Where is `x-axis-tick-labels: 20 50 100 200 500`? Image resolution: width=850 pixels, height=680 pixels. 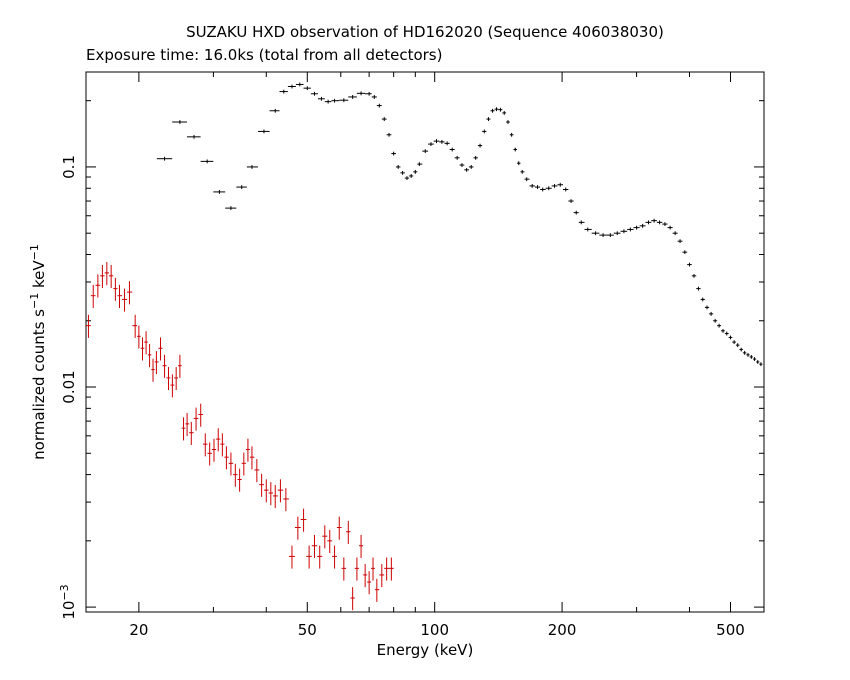
x-axis-tick-labels: 20 50 100 200 500 is located at coordinates (436, 630).